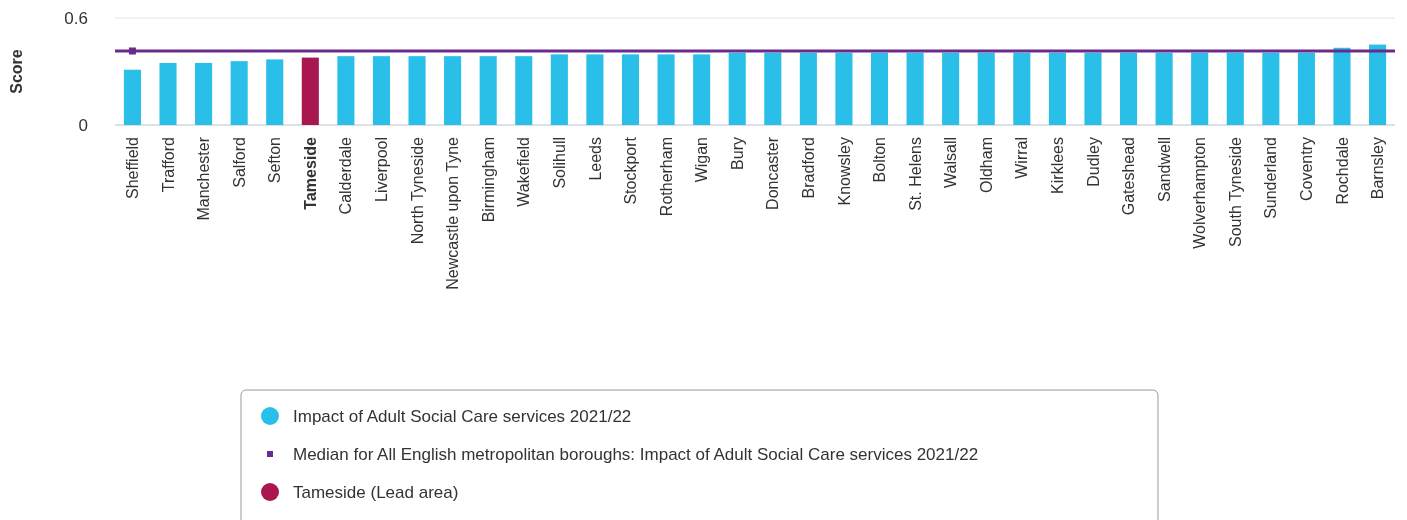 This screenshot has width=1407, height=520. I want to click on legend-label: Median for All English metropolitan boroughs: Impact of Adult Social Care services 2021/22, so click(636, 454).